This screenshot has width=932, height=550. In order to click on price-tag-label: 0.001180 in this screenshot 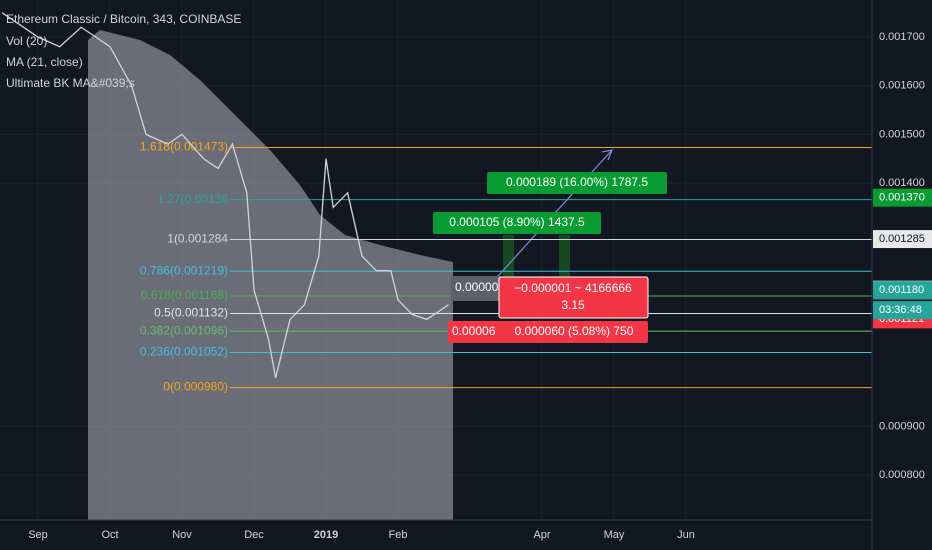, I will do `click(901, 290)`.